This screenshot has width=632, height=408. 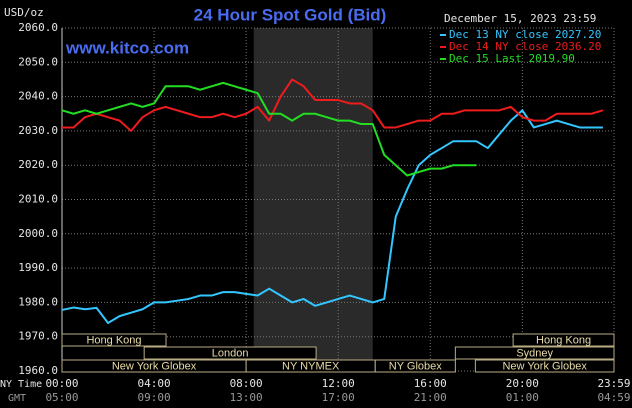 I want to click on y-tick-label: 1990.0, so click(x=38, y=267).